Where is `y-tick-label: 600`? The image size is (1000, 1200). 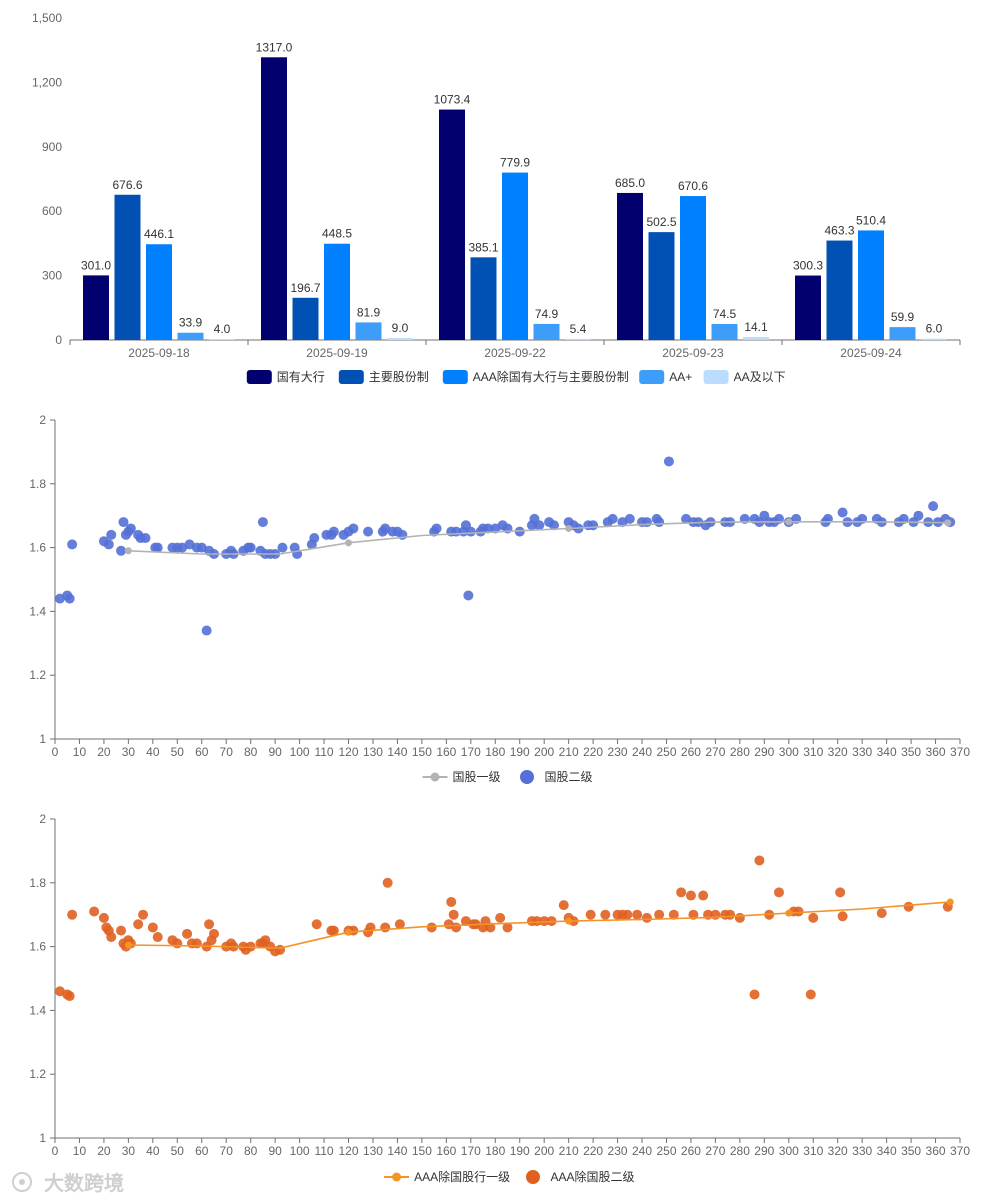
y-tick-label: 600 is located at coordinates (52, 211).